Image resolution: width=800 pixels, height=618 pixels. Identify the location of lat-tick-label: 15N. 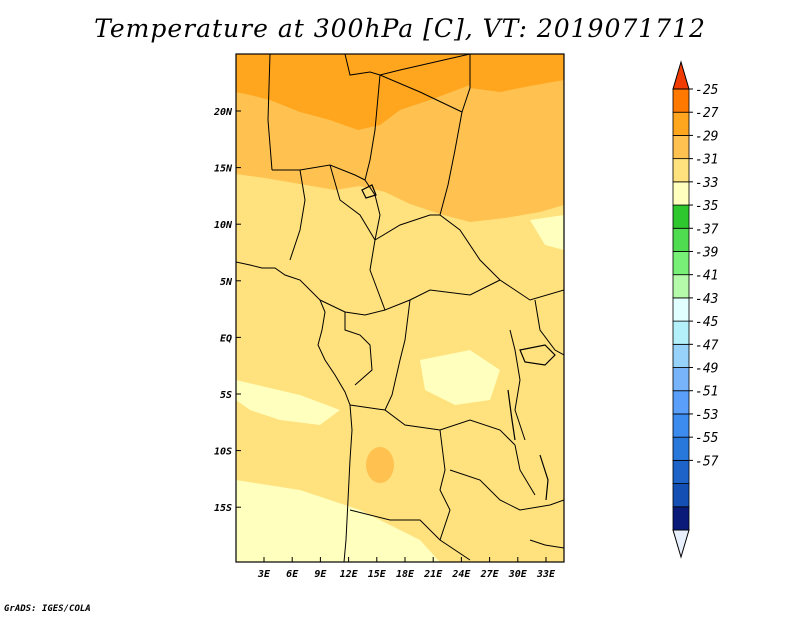
(223, 169).